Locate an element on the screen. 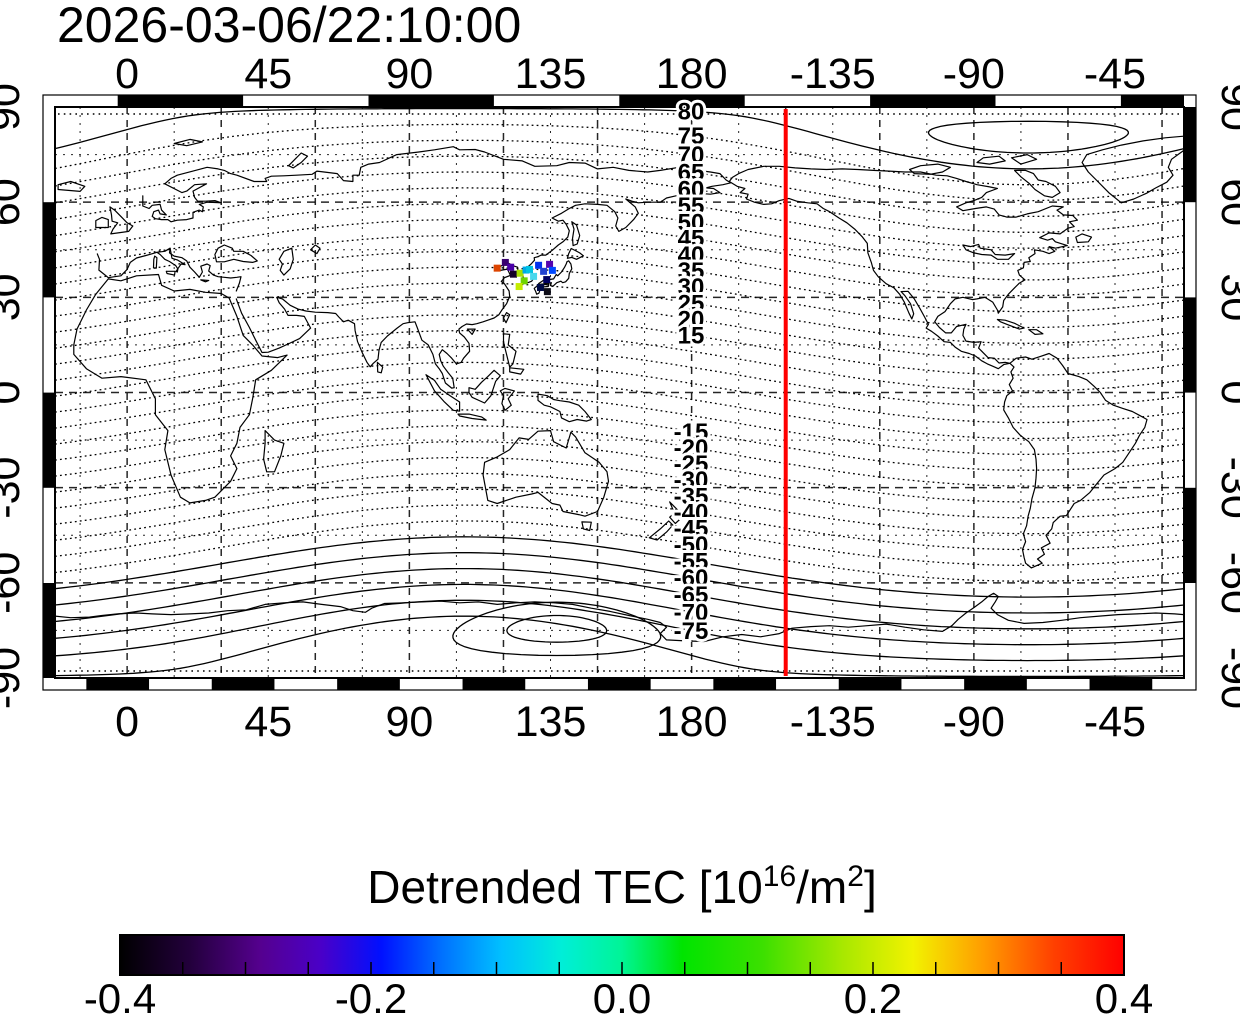  contour-label: -70 is located at coordinates (691, 612).